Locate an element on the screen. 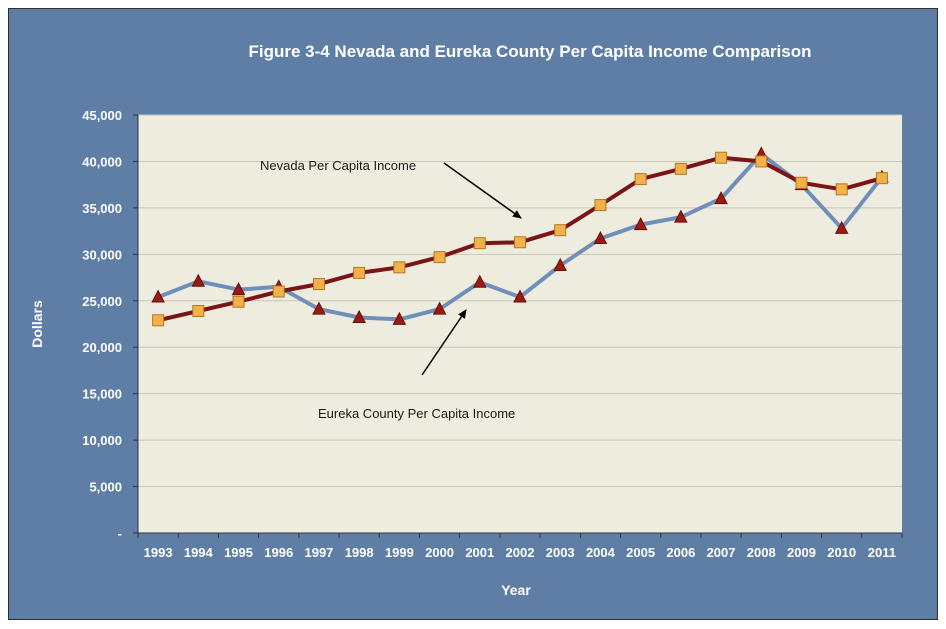  x-tick-label: 2009 is located at coordinates (801, 552).